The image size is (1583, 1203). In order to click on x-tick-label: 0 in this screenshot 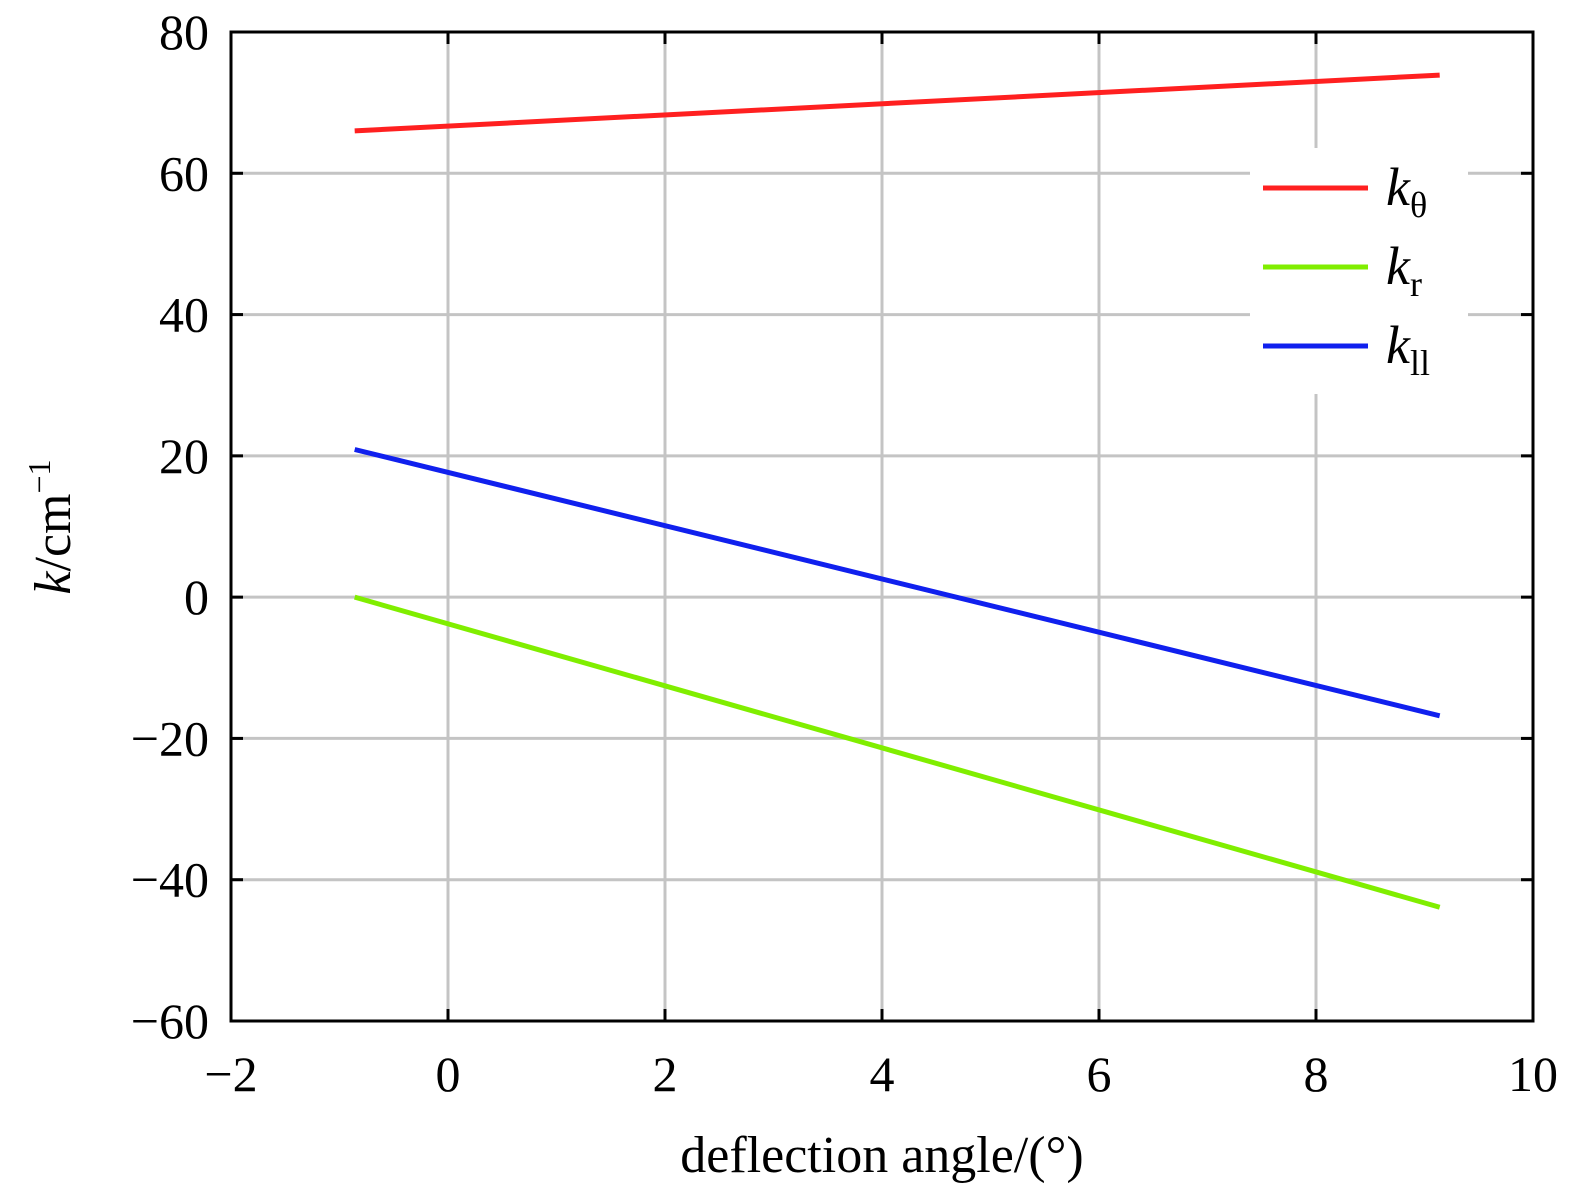, I will do `click(448, 1074)`.